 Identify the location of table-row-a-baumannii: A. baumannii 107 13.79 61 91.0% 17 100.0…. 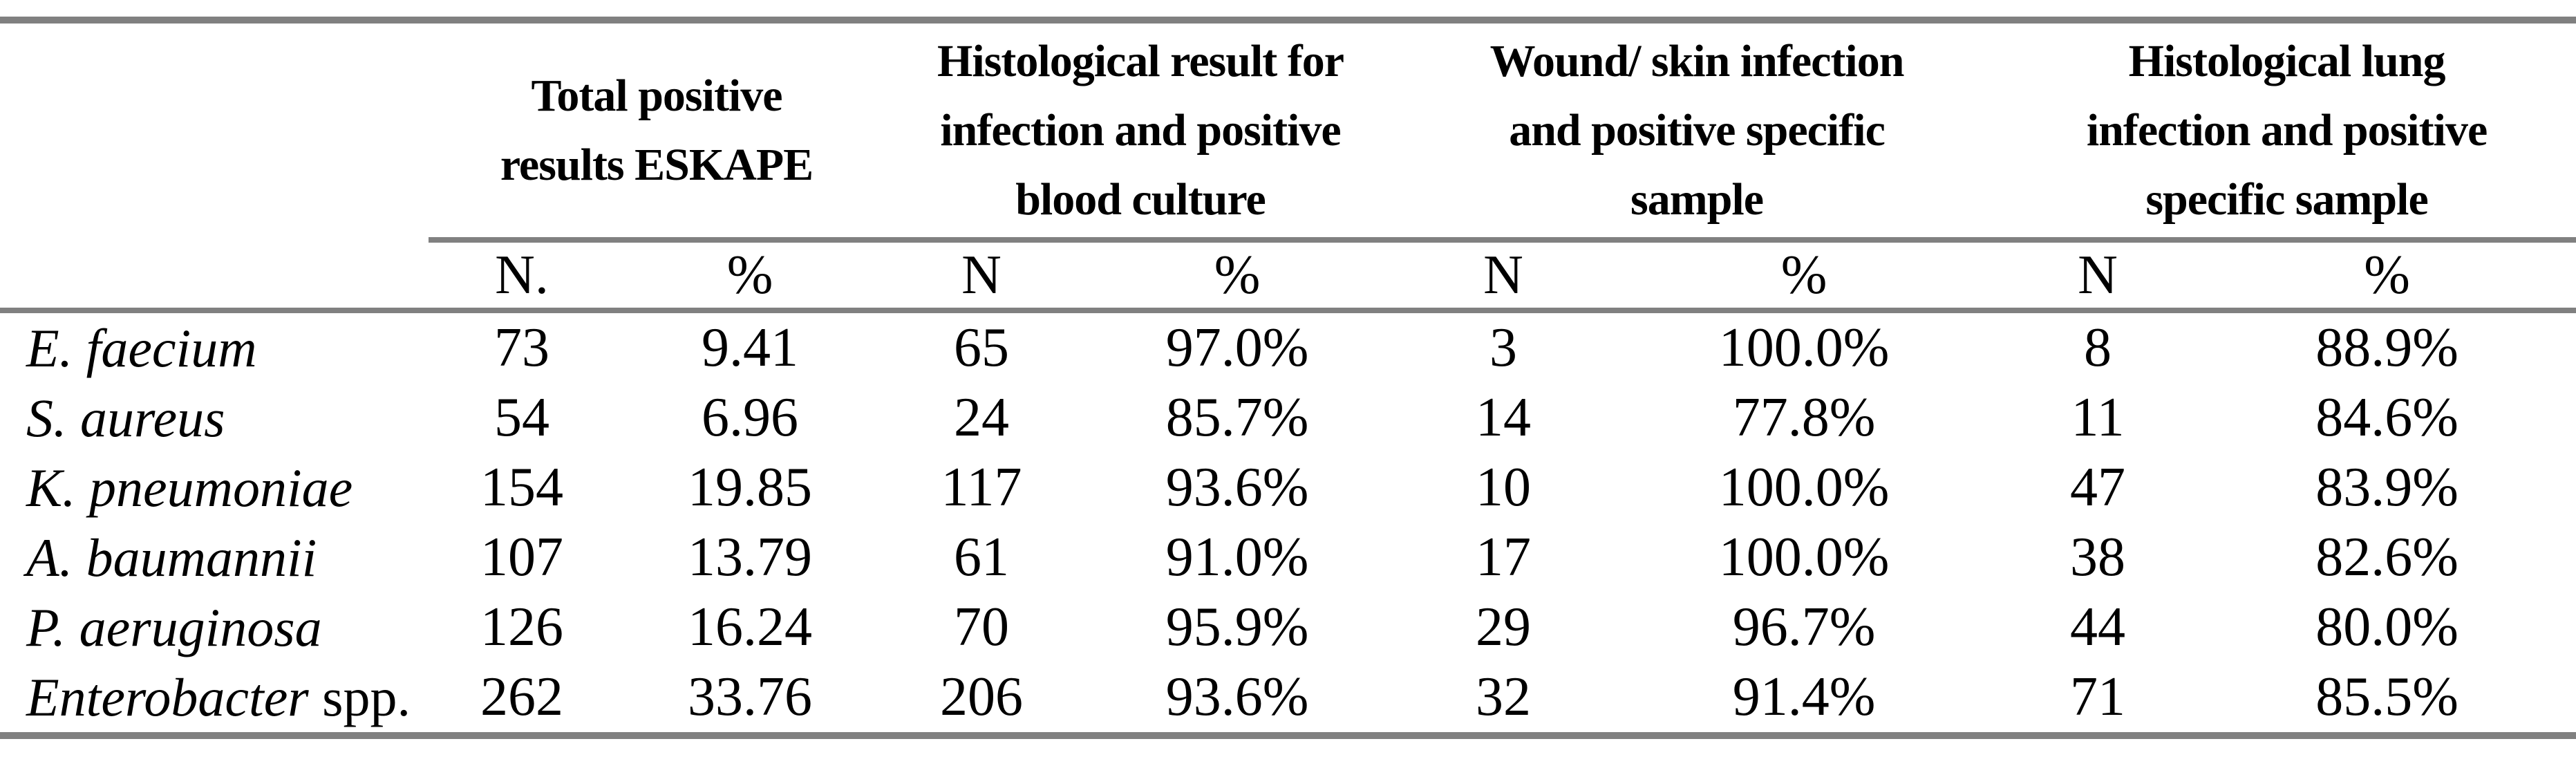
(1288, 557).